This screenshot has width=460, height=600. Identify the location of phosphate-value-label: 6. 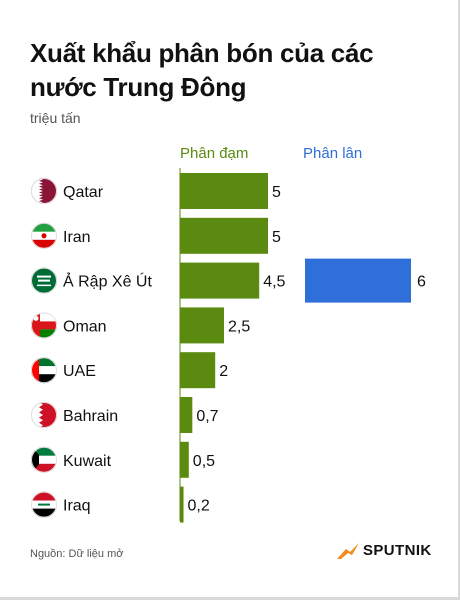
(421, 282).